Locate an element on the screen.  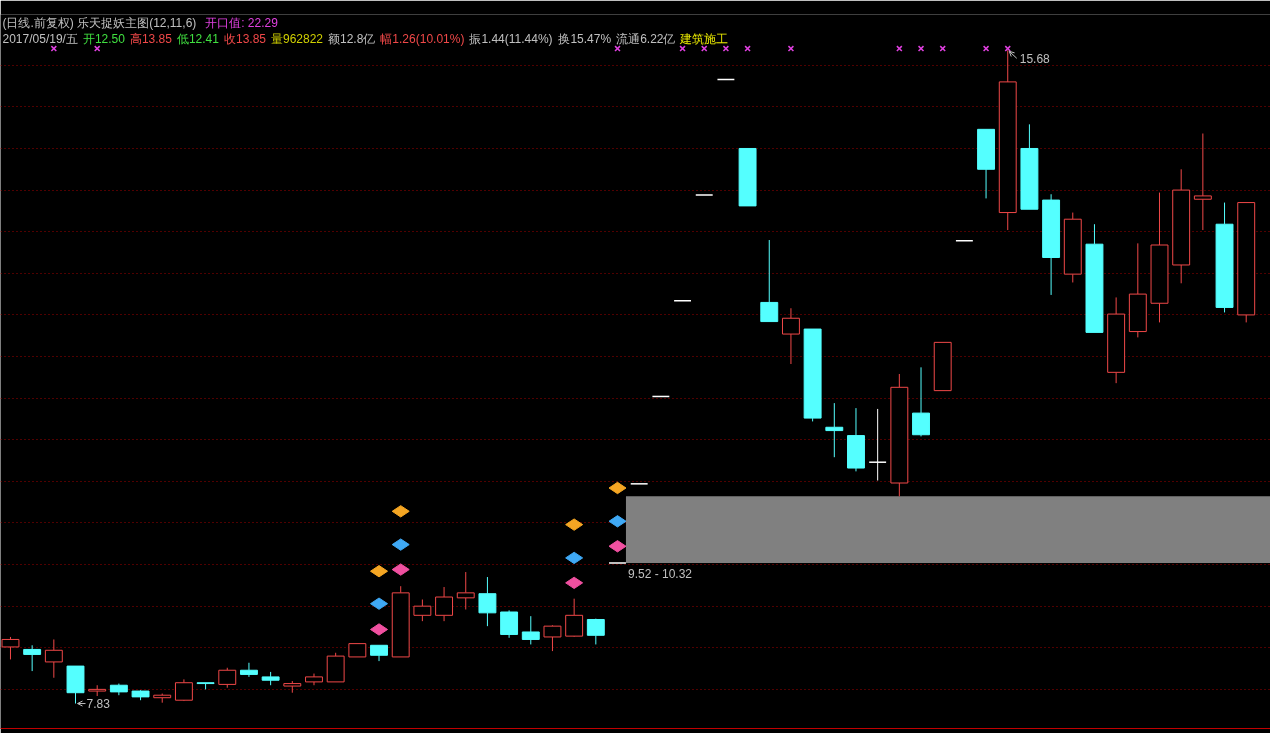
chart-title: (日线.前复权) 乐天捉妖主图(12,11,6) is located at coordinates (99, 22).